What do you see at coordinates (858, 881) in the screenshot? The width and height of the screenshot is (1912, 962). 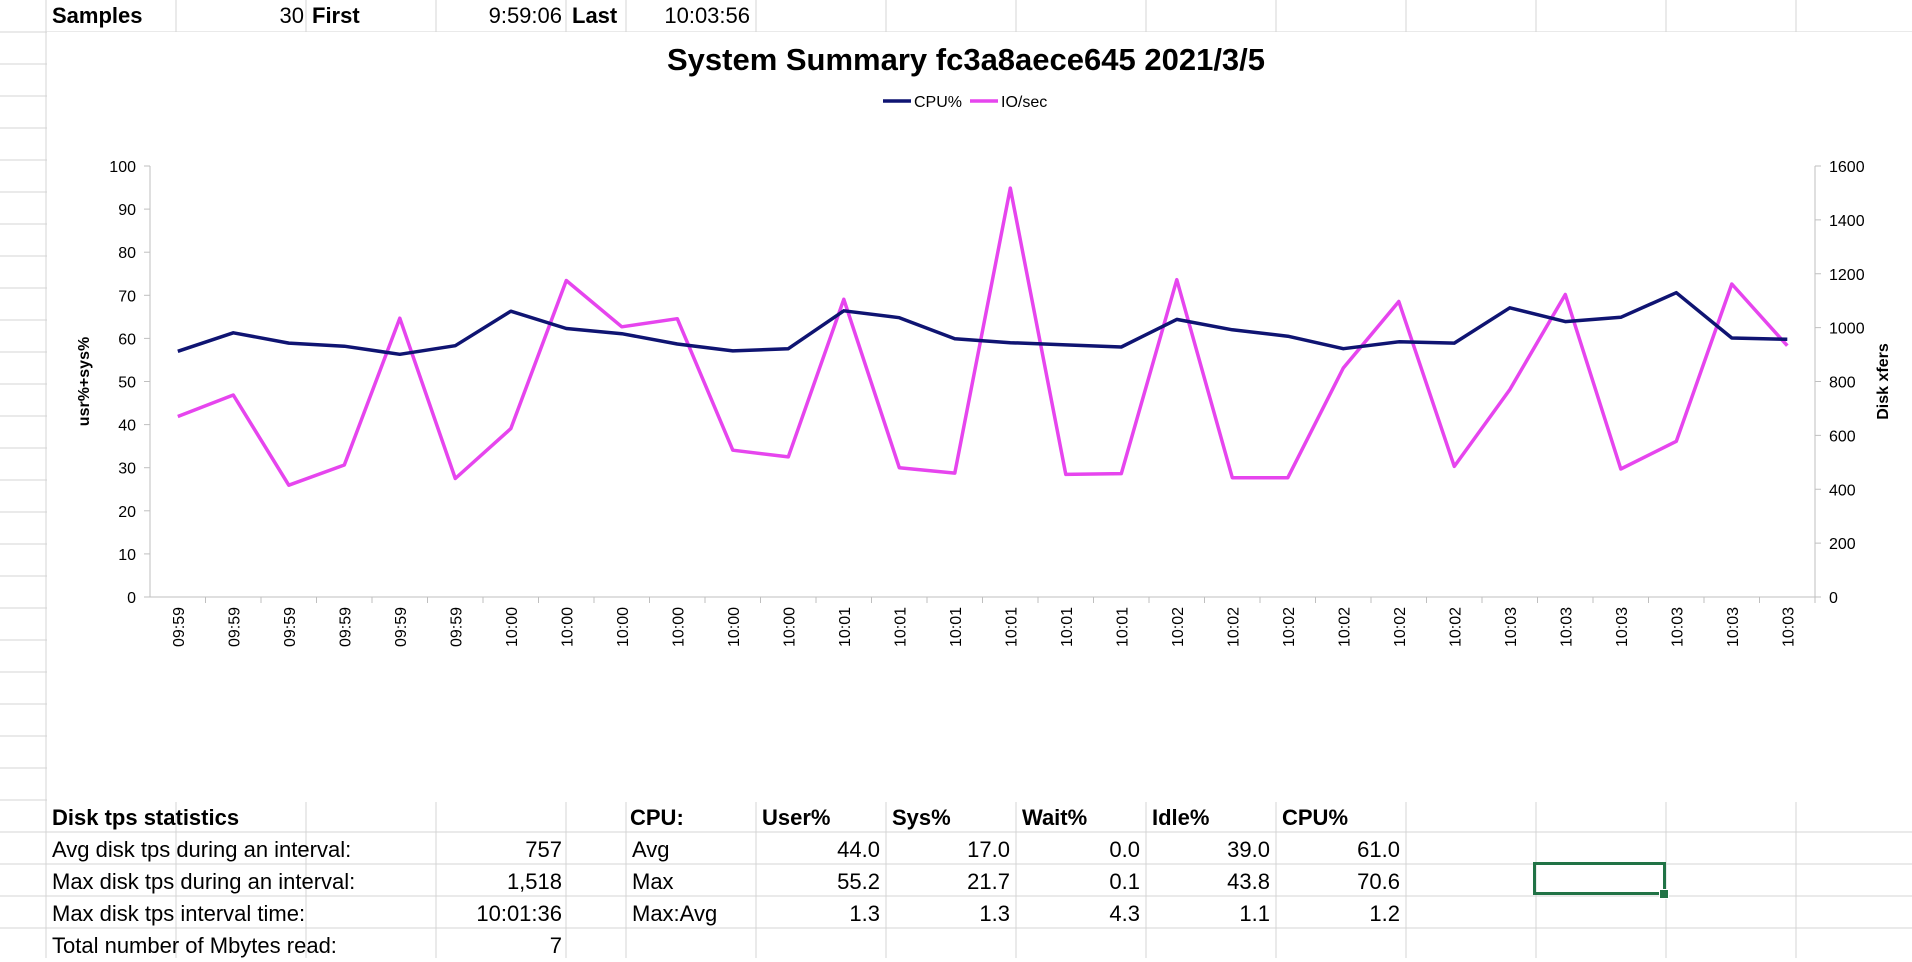 I see `cpu-cell: 55.2` at bounding box center [858, 881].